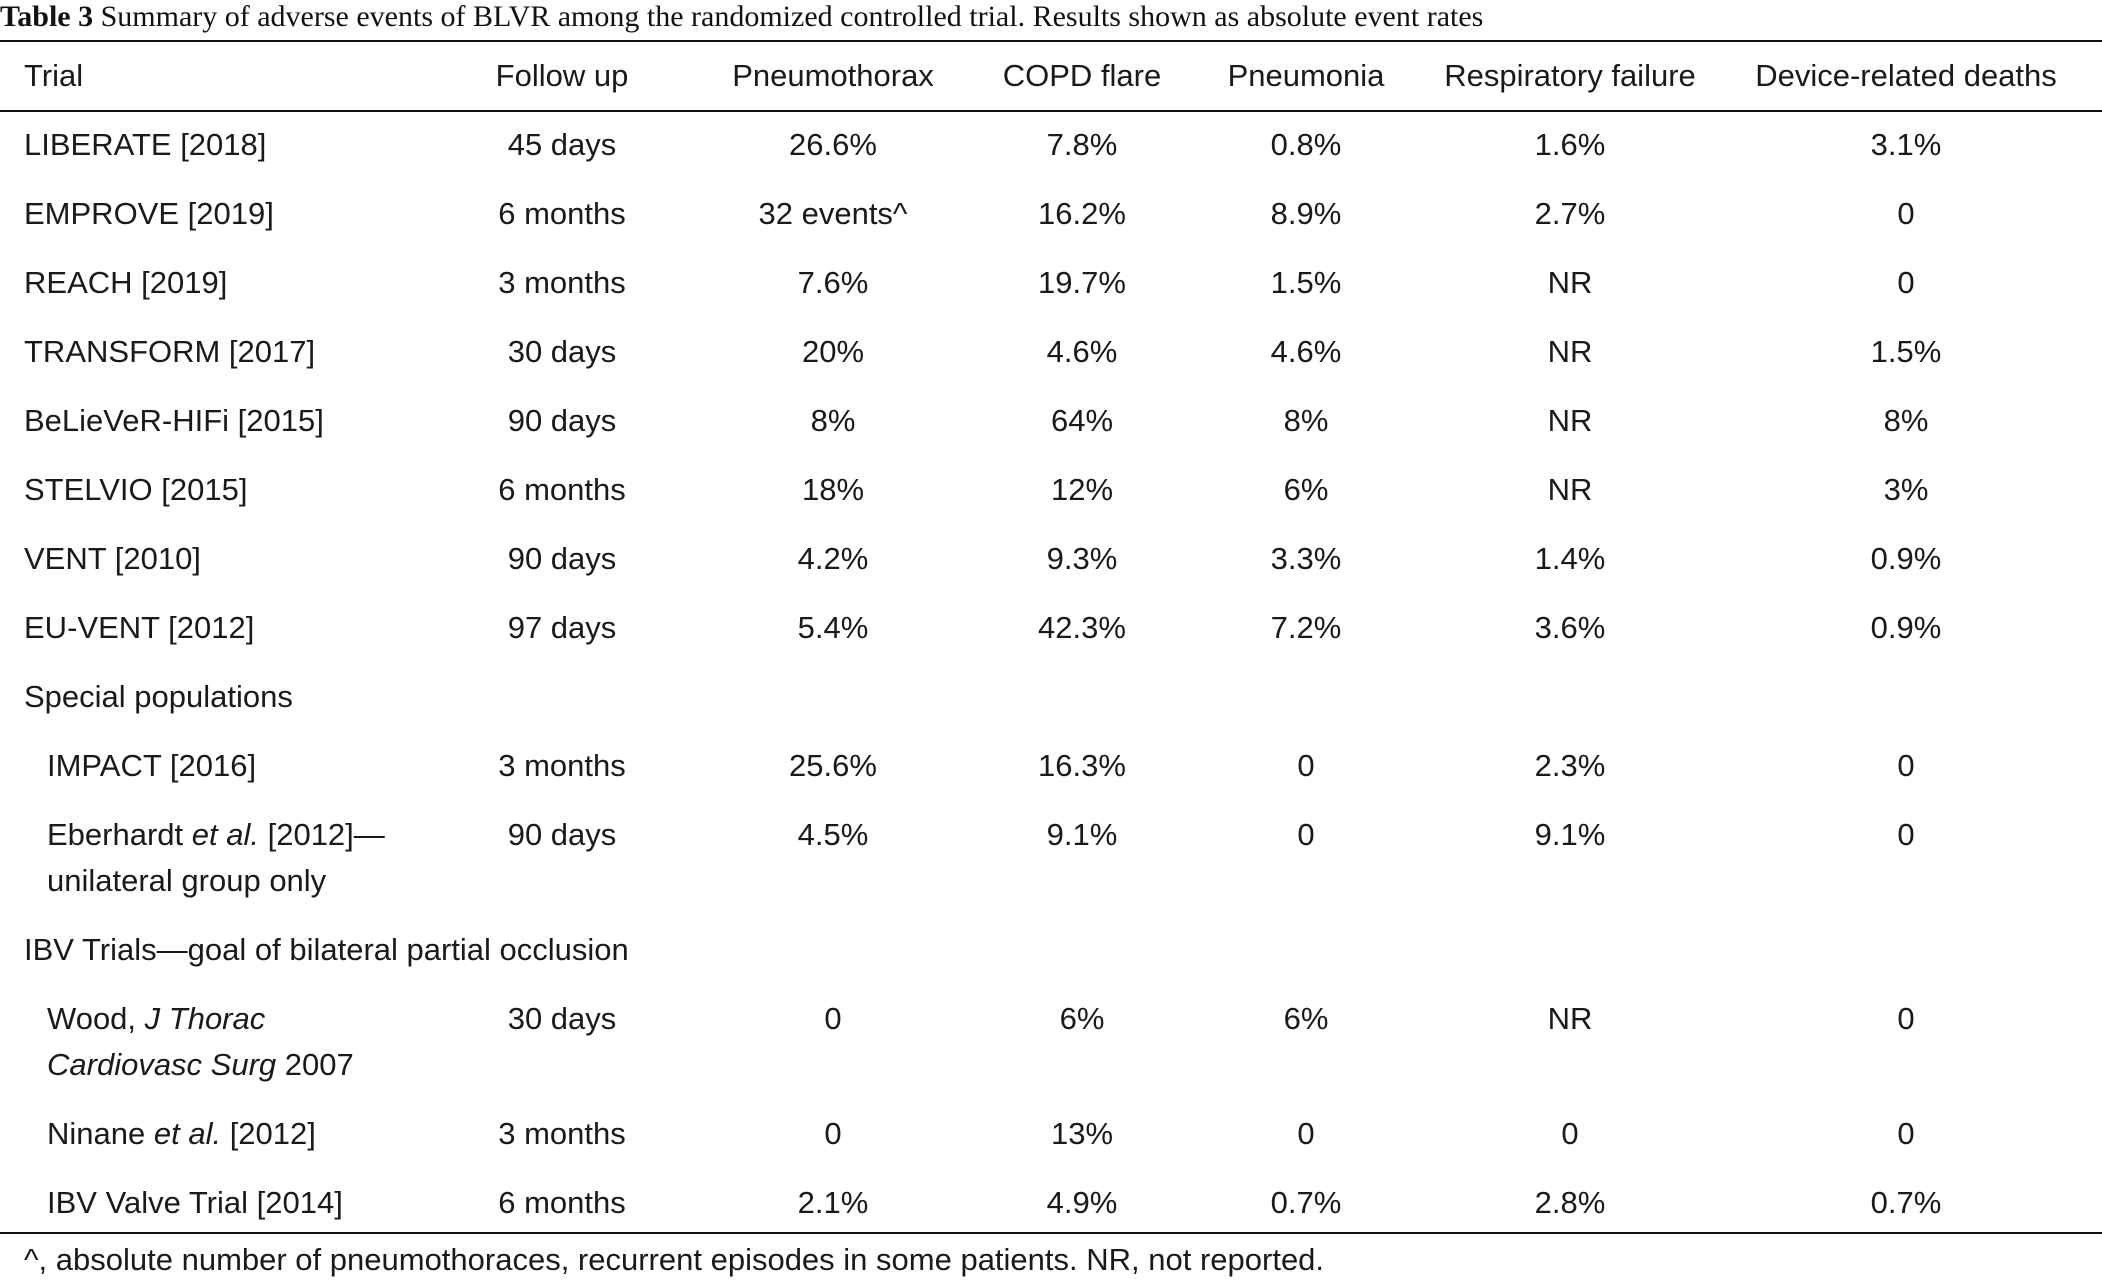  What do you see at coordinates (833, 489) in the screenshot?
I see `pneumothorax-cell: 18%` at bounding box center [833, 489].